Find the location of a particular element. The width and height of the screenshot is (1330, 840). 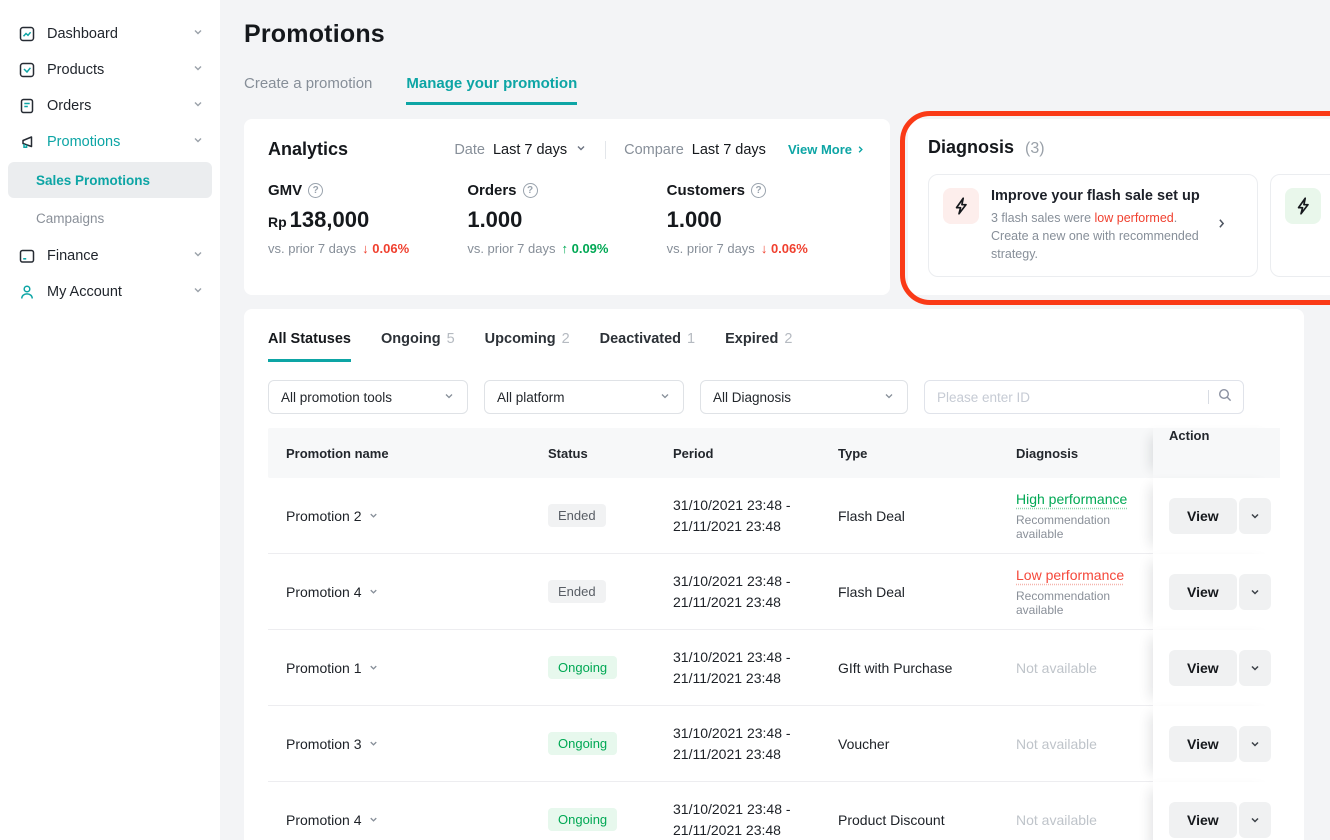

tab-manage-promotion: Manage your promotion is located at coordinates (492, 90).